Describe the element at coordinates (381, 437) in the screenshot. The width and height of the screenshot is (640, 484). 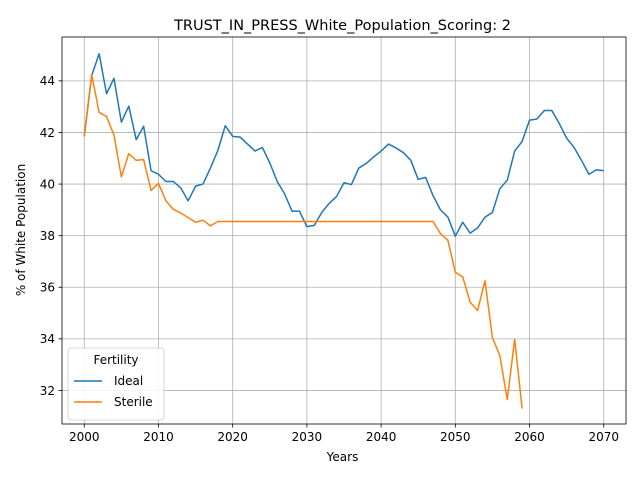
I see `x-tick-label: 2040` at that location.